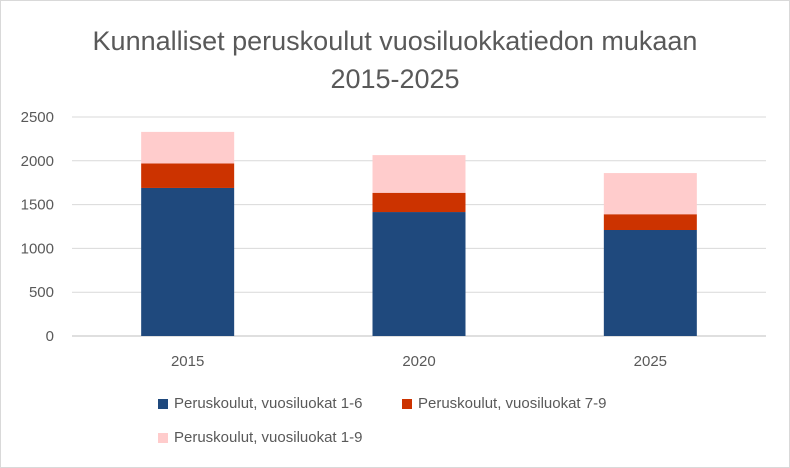 This screenshot has width=790, height=468. I want to click on x-tick-label: 2020, so click(418, 361).